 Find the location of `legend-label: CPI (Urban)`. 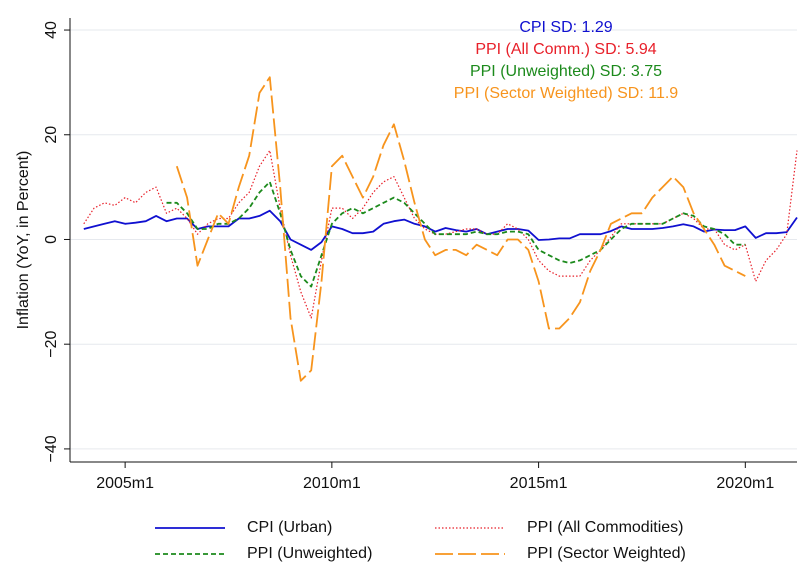

legend-label: CPI (Urban) is located at coordinates (289, 527).